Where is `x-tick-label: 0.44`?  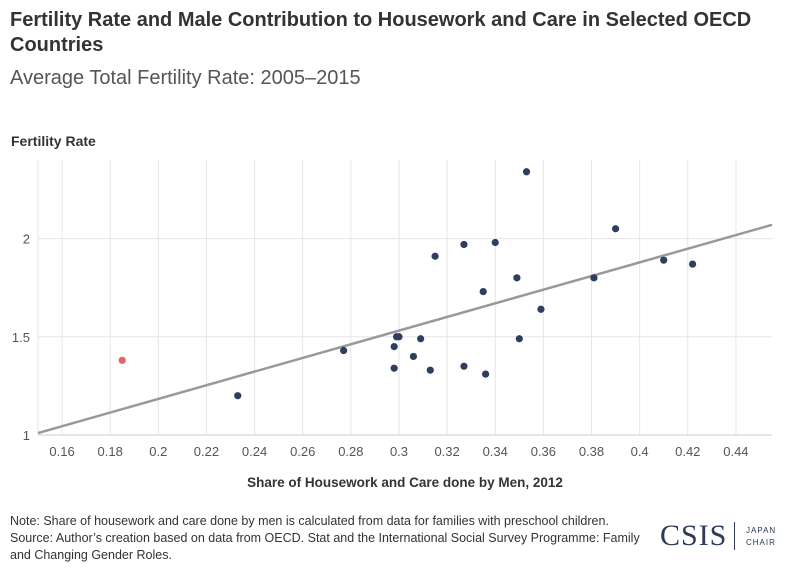 x-tick-label: 0.44 is located at coordinates (735, 451).